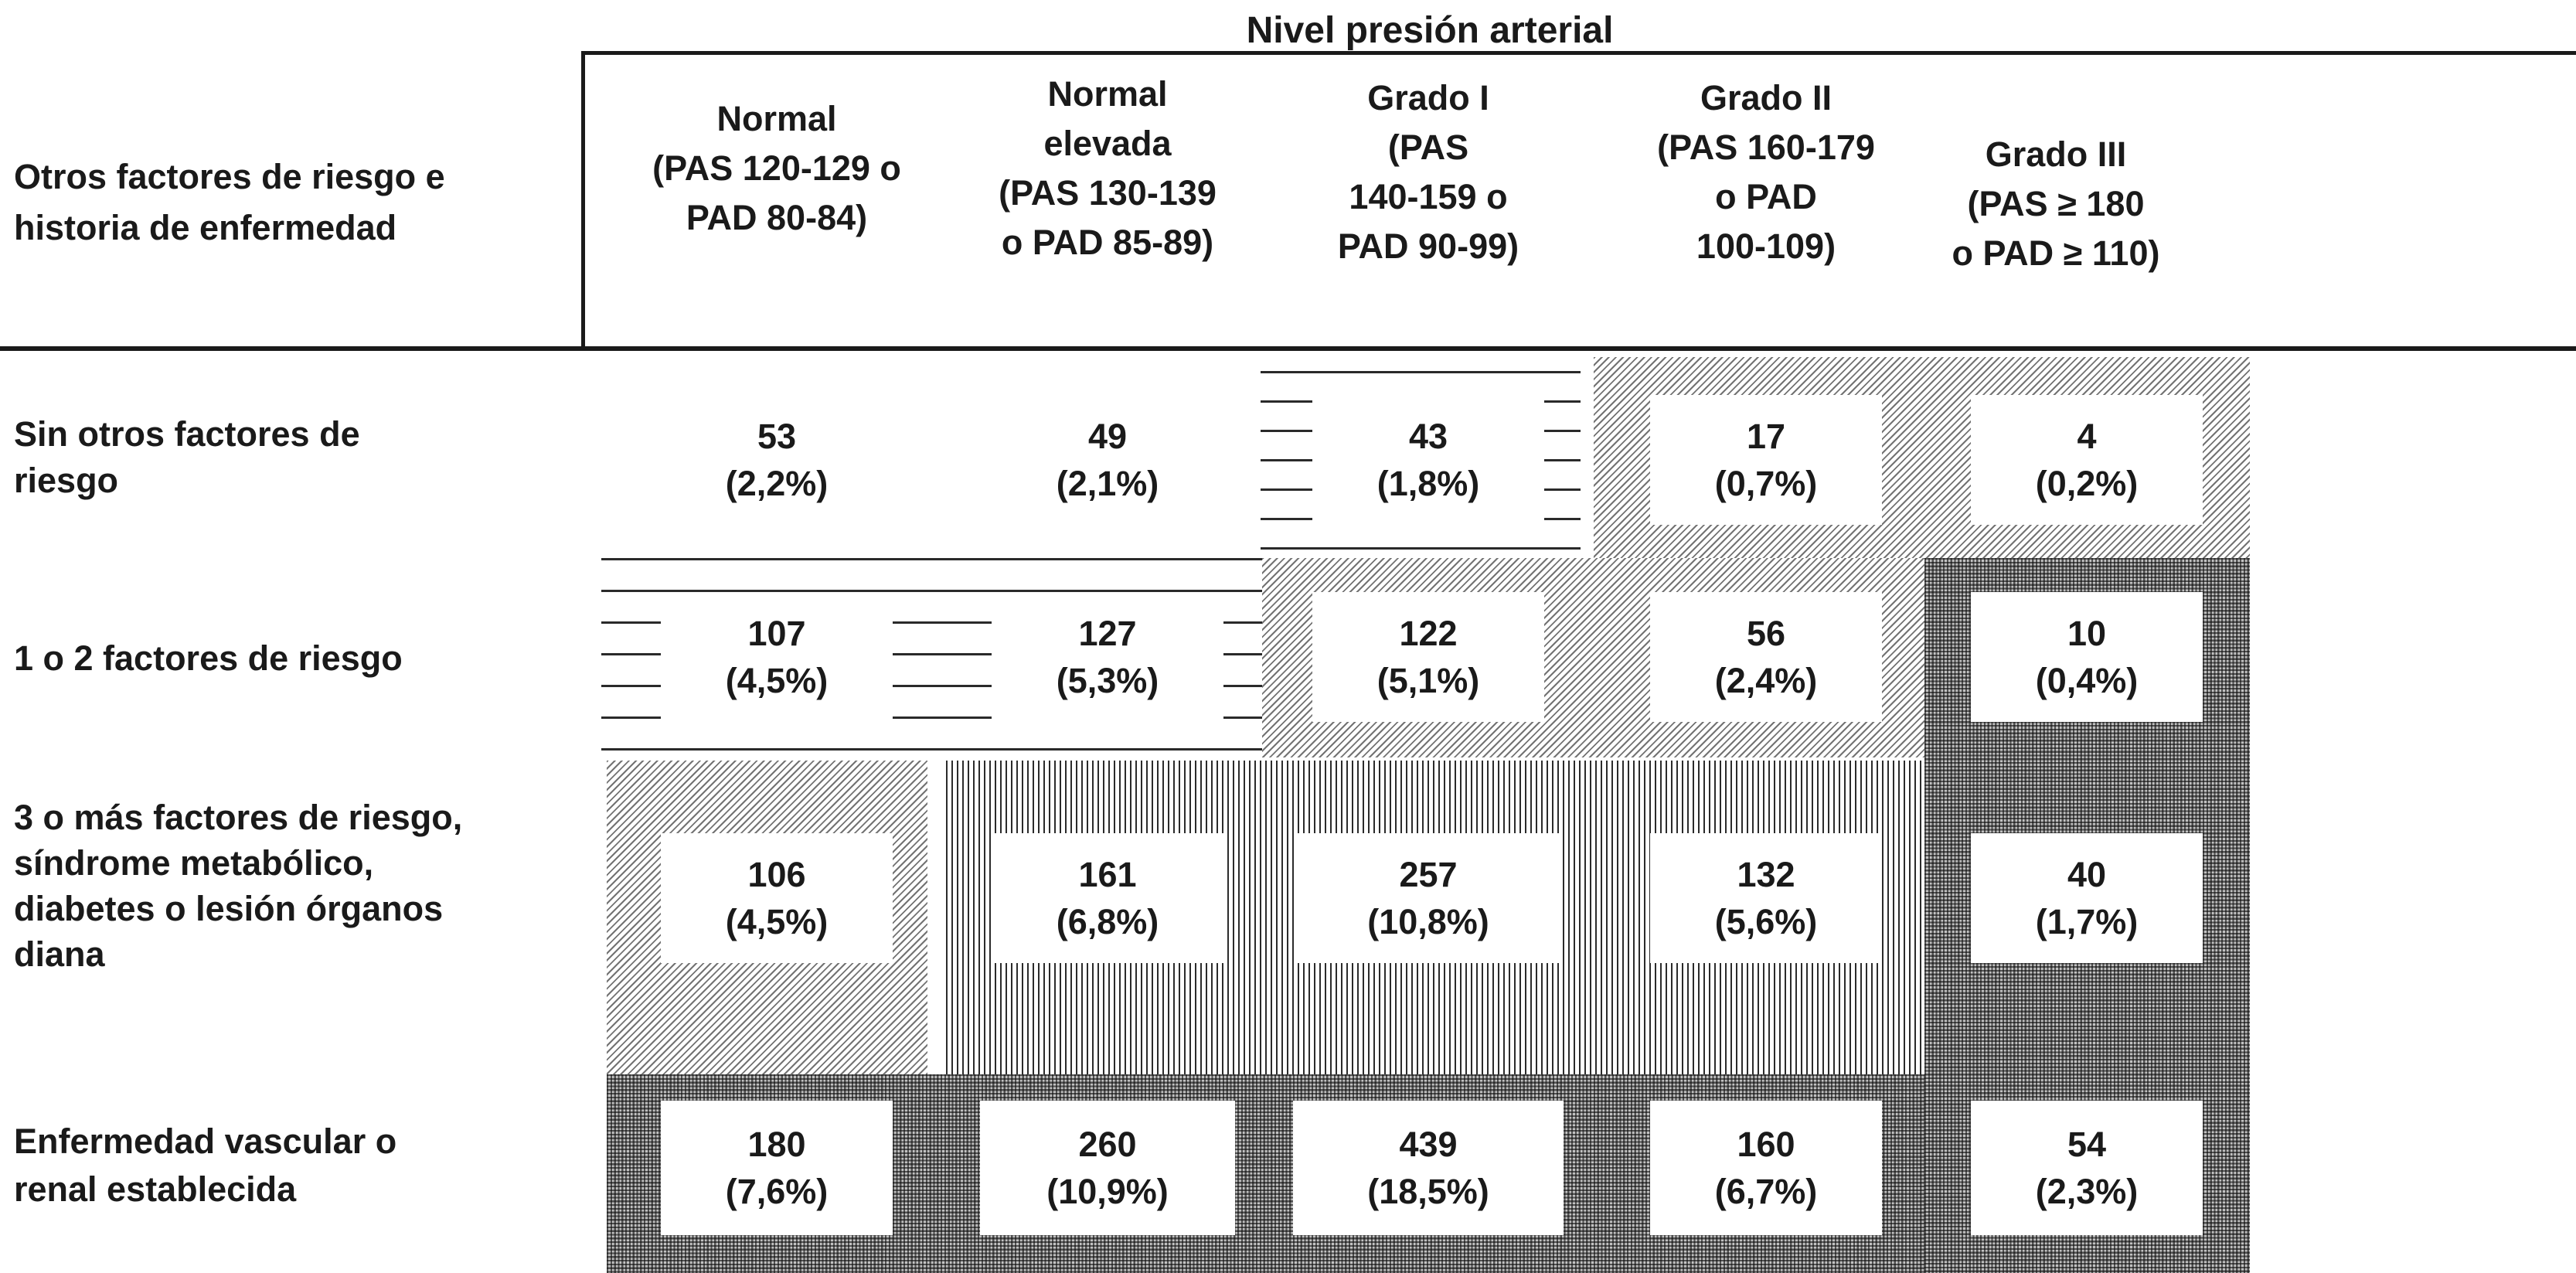  What do you see at coordinates (1428, 1168) in the screenshot?
I see `cell-r4c3: 439 (18,5%)` at bounding box center [1428, 1168].